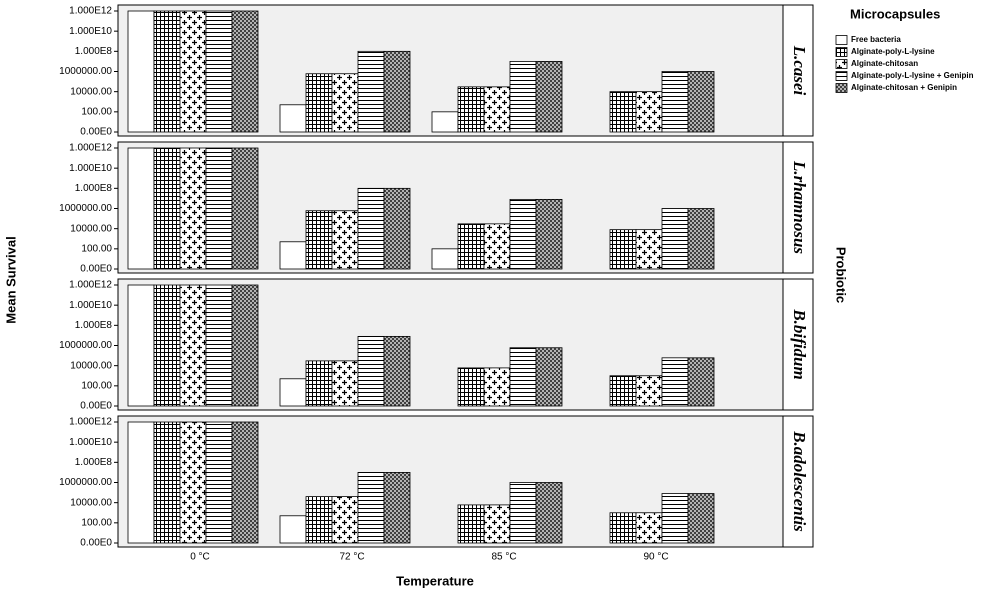 The width and height of the screenshot is (1000, 594). What do you see at coordinates (435, 580) in the screenshot?
I see `x-axis-title: Temperature` at bounding box center [435, 580].